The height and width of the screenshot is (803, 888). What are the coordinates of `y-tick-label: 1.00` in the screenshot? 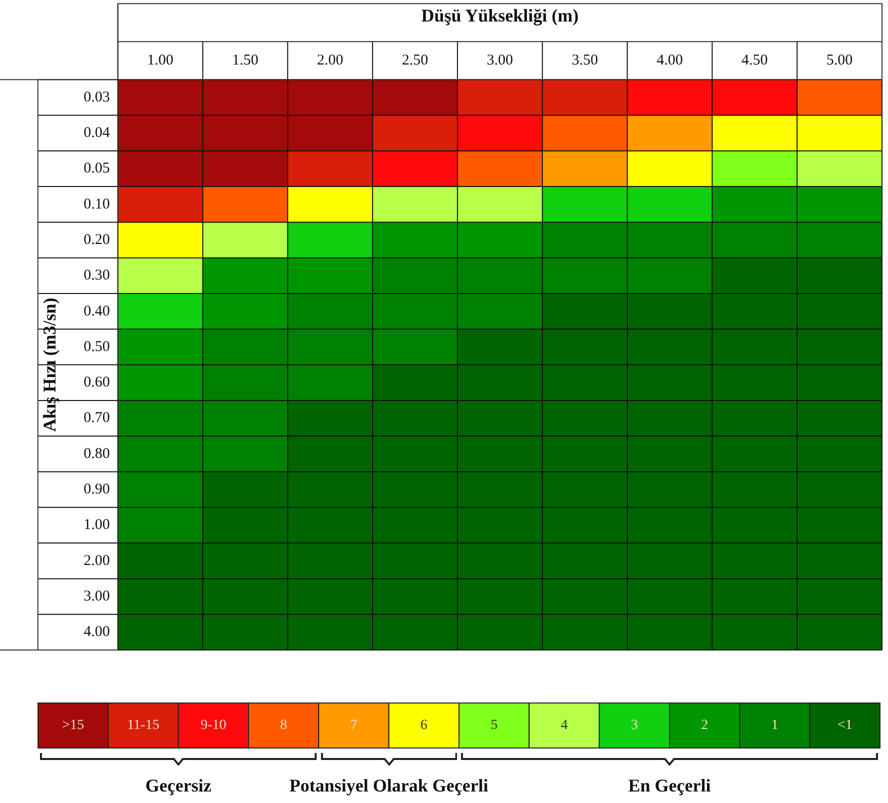 It's located at (97, 525).